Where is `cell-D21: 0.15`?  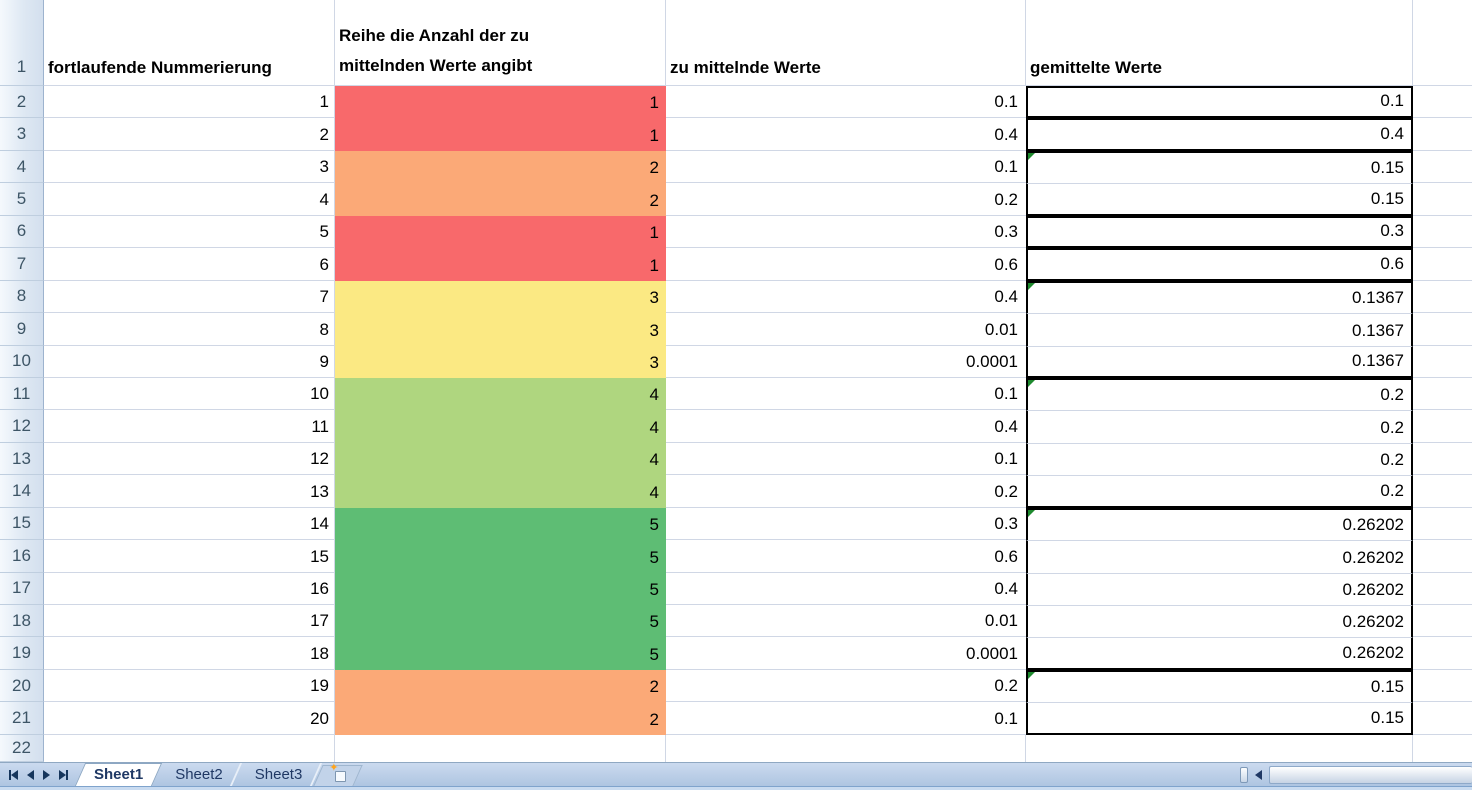
cell-D21: 0.15 is located at coordinates (1219, 718).